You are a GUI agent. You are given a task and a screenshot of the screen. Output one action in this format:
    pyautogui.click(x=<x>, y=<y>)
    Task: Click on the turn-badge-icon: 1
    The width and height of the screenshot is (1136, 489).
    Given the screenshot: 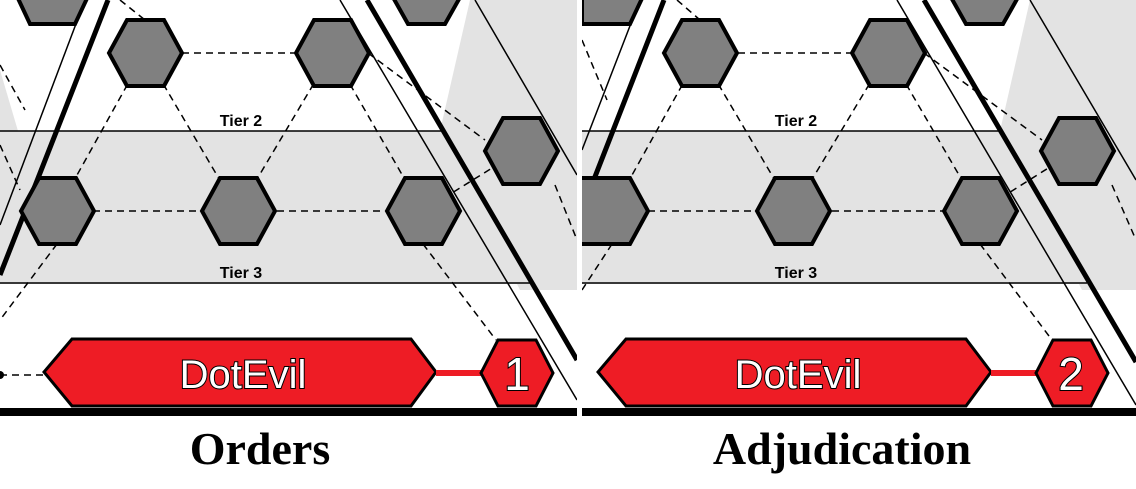 What is the action you would take?
    pyautogui.click(x=517, y=373)
    